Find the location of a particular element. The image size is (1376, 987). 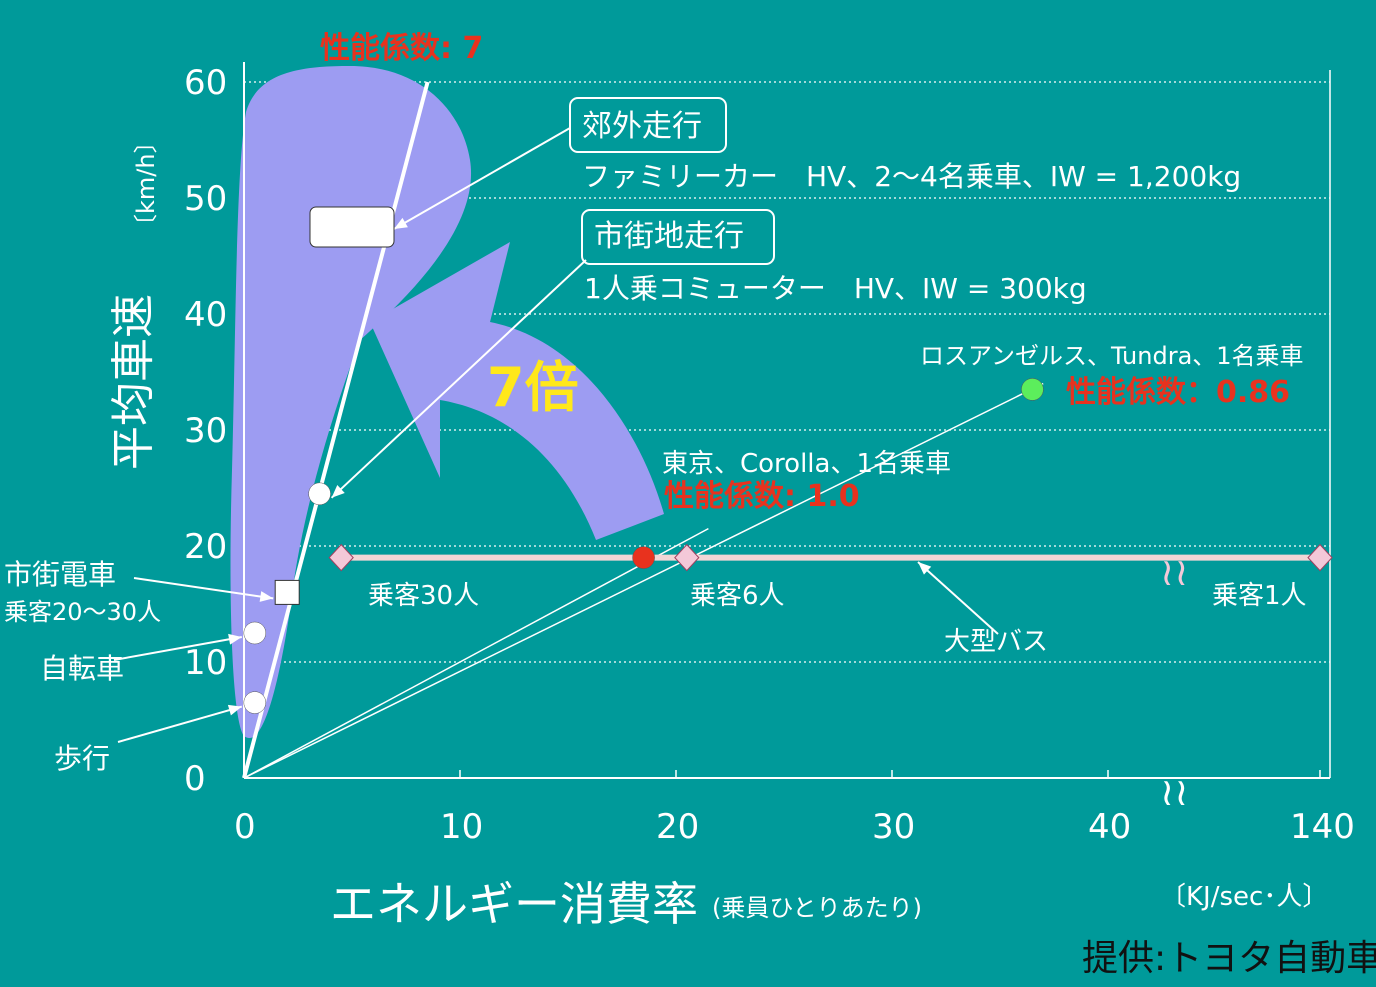

tram-point is located at coordinates (287, 592).